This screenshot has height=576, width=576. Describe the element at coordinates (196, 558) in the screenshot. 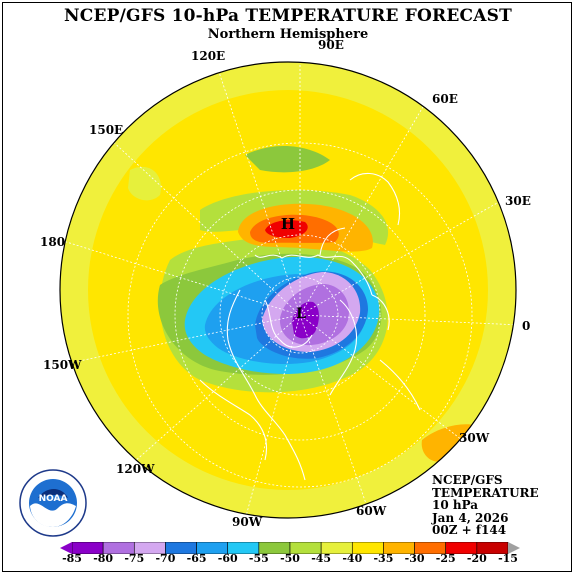

I see `colorbar-tick-label: -65` at that location.